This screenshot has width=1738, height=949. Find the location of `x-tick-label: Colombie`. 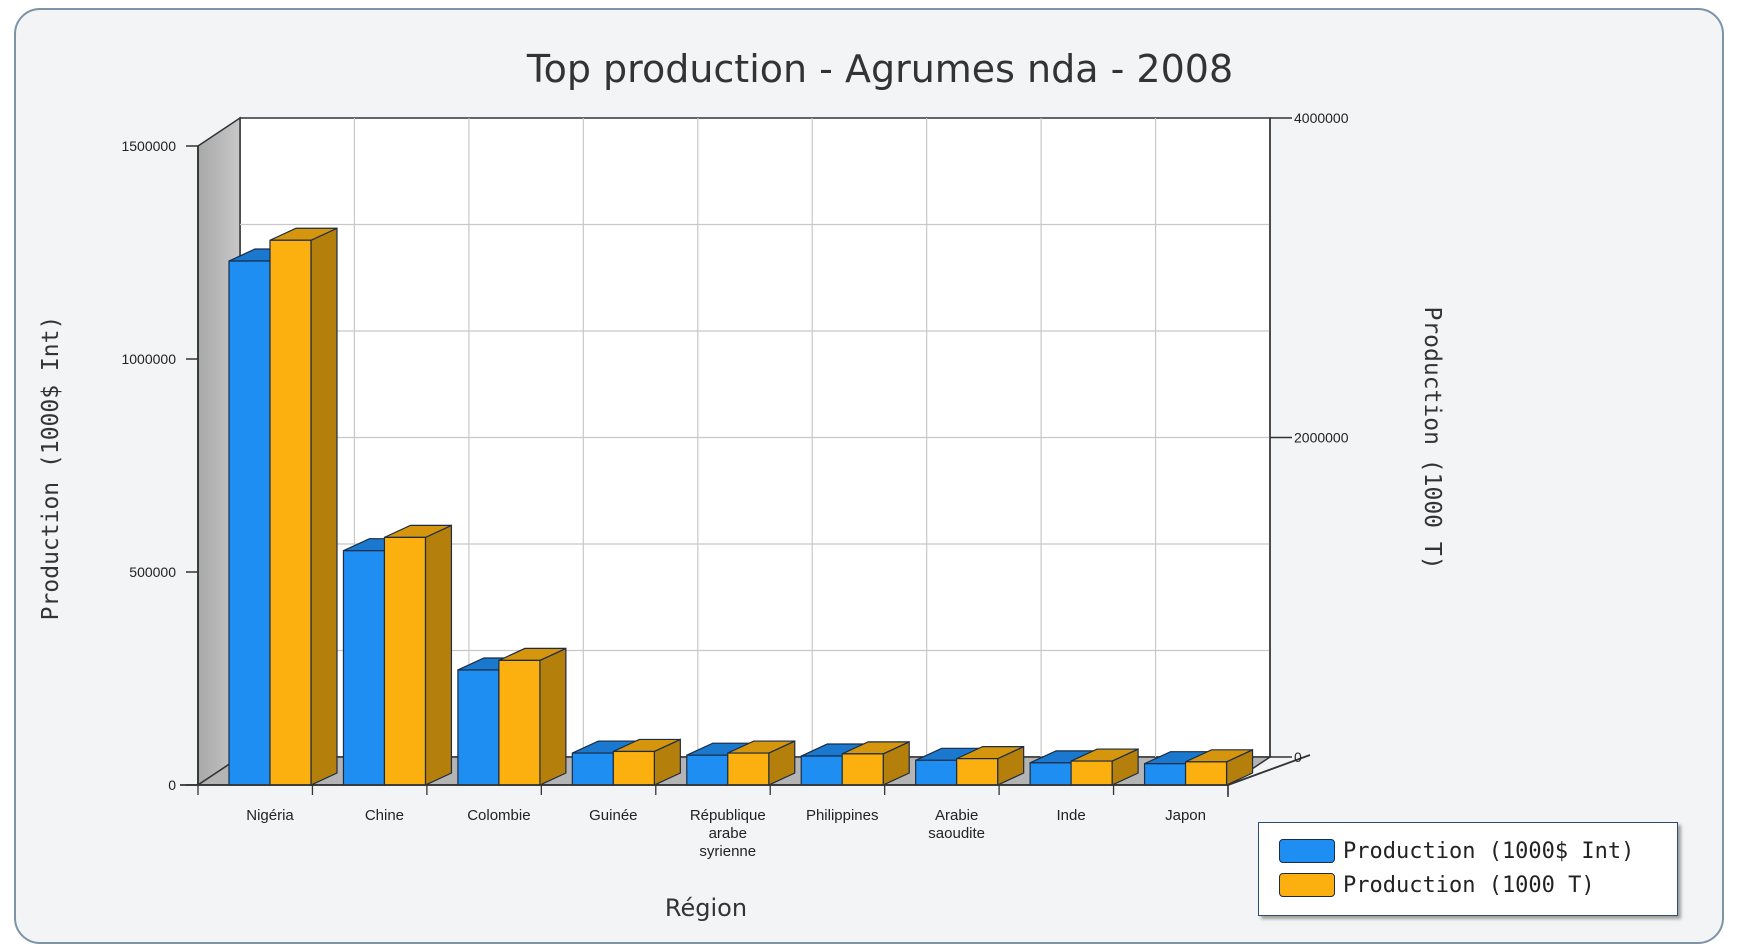

x-tick-label: Colombie is located at coordinates (498, 815).